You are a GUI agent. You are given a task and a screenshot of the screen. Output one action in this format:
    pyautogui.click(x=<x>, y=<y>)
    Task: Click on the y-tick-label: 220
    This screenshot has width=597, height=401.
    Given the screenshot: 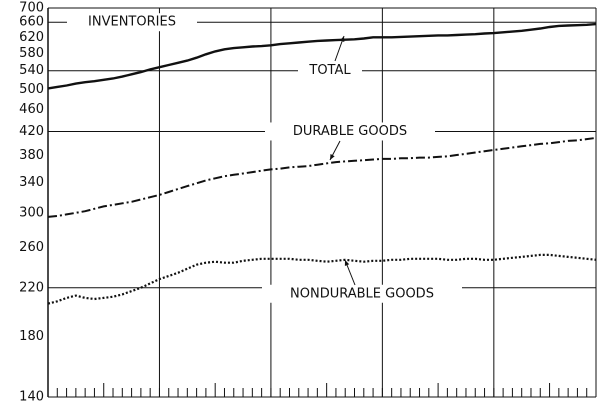 What is the action you would take?
    pyautogui.click(x=31, y=287)
    